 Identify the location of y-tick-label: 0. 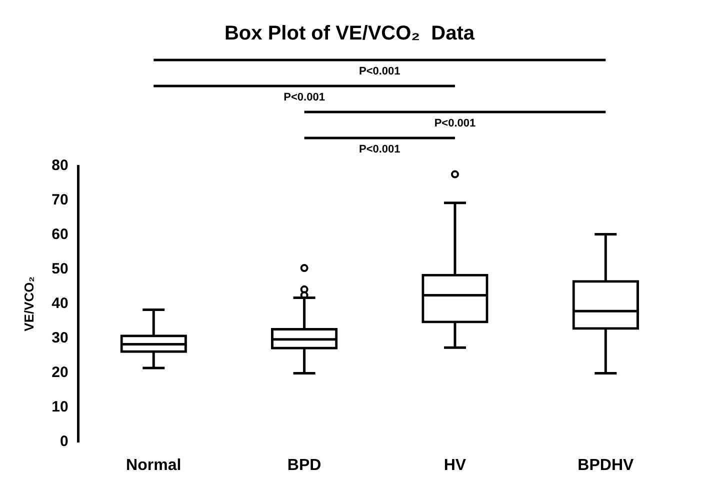
(64, 441).